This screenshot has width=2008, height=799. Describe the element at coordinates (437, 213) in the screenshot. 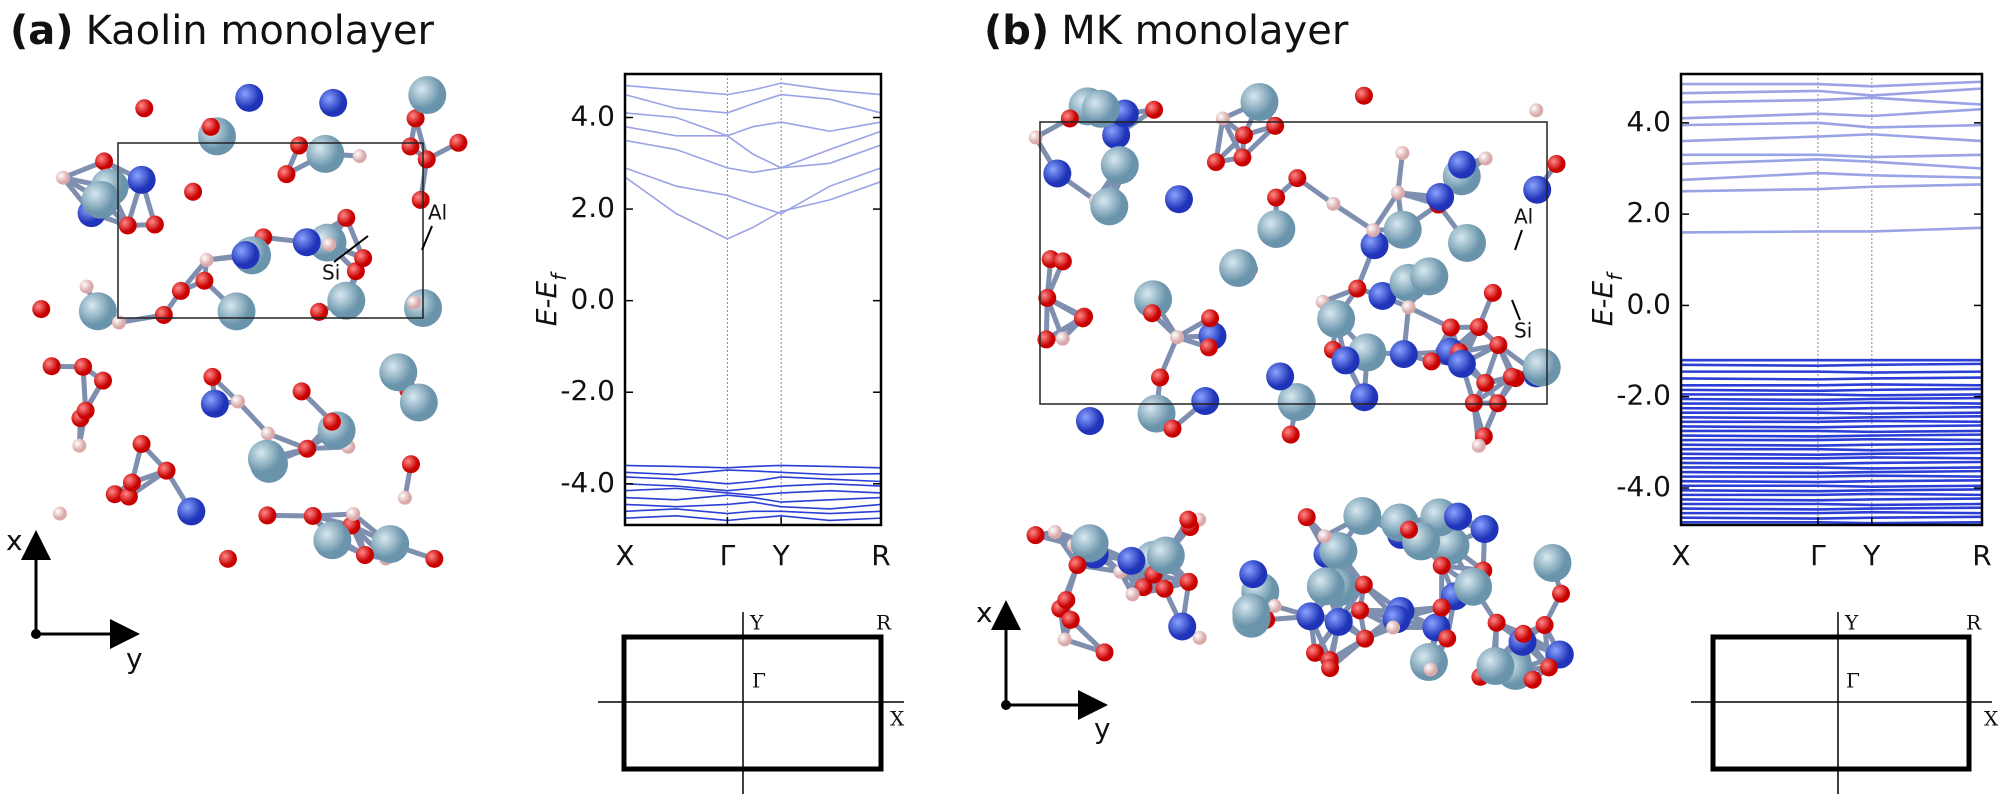

I see `atom-label: Al` at that location.